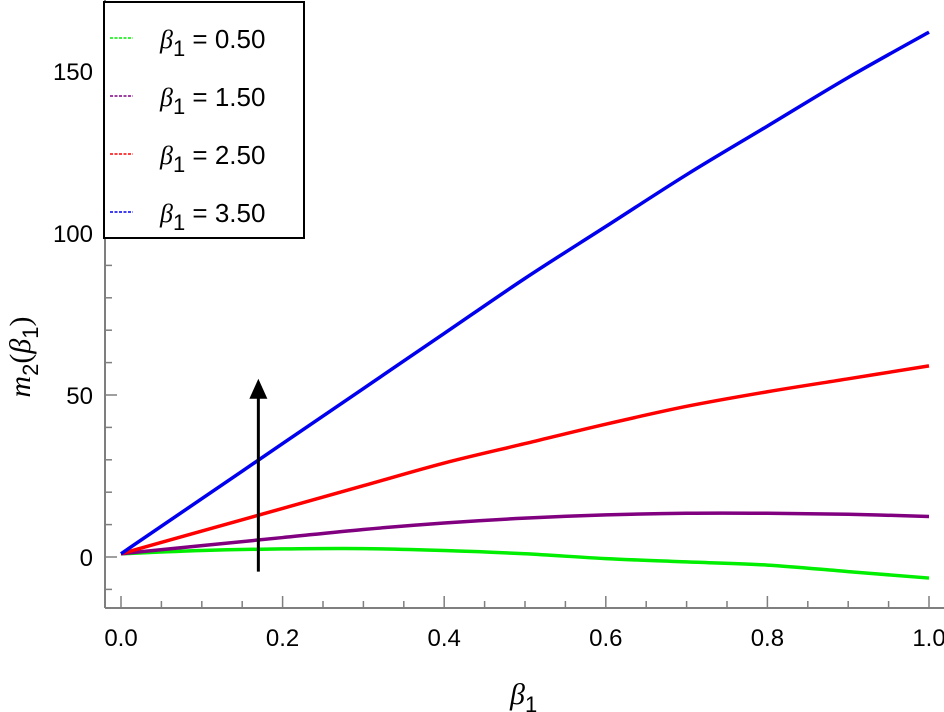 This screenshot has width=944, height=712. I want to click on y-tick-label: 150, so click(73, 72).